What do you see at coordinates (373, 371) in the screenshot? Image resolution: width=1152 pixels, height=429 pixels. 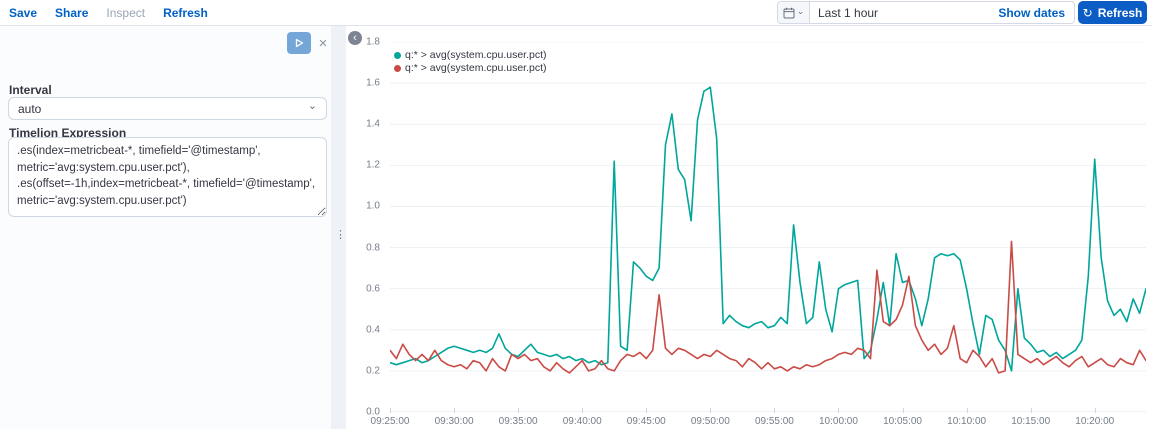 I see `y-axis-label: 0.2` at bounding box center [373, 371].